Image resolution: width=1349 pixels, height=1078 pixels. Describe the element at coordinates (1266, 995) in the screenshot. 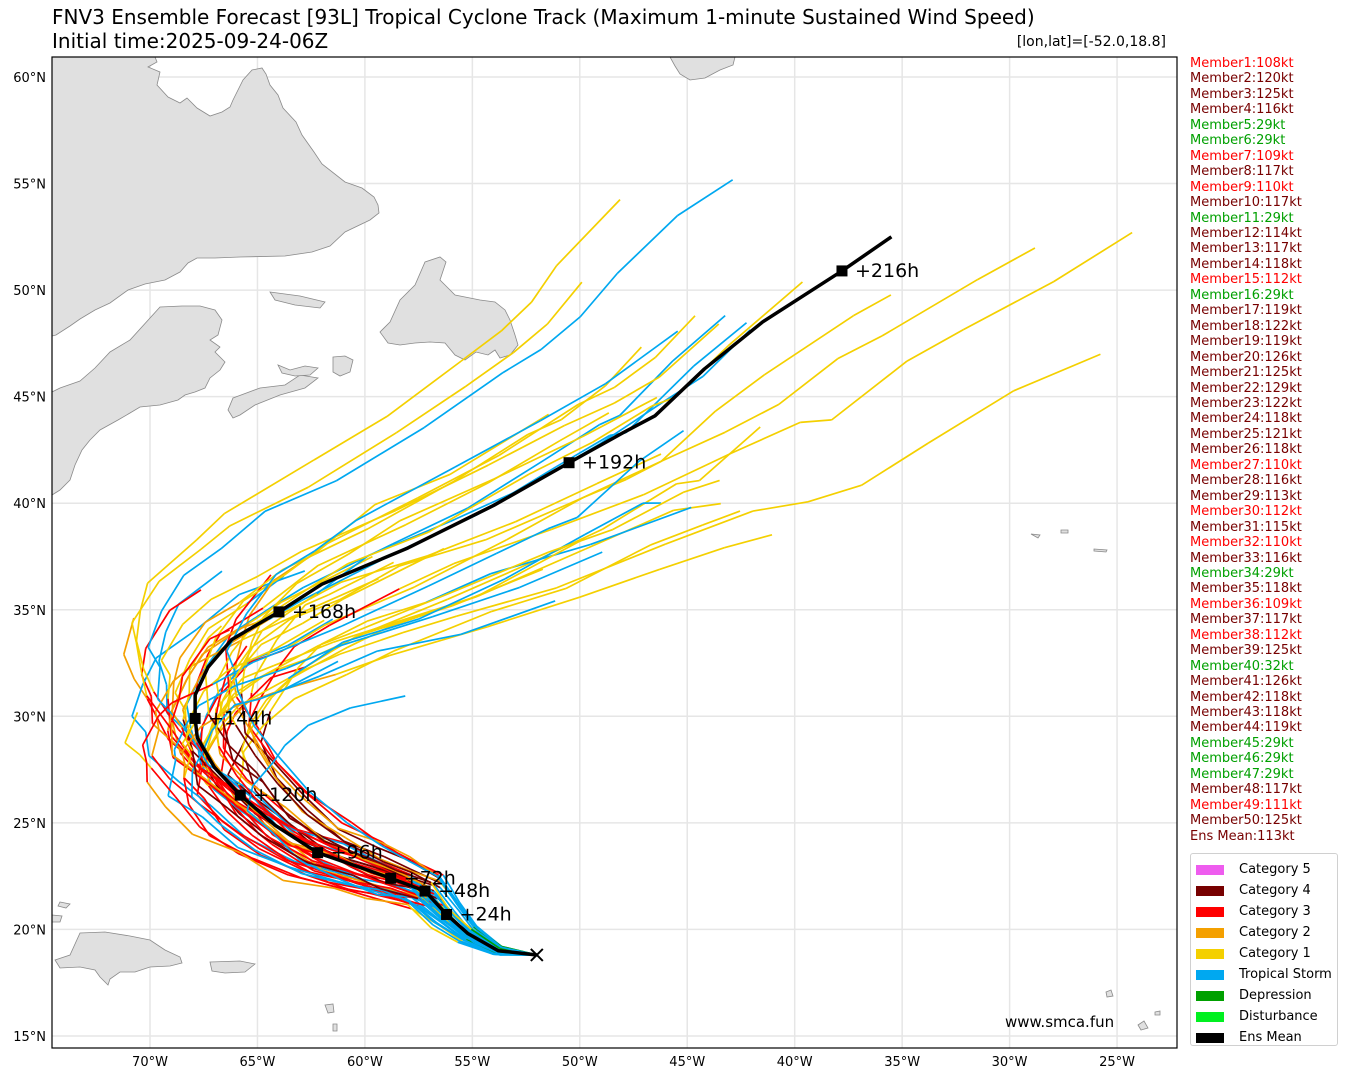

I see `legend-item: Depression` at that location.